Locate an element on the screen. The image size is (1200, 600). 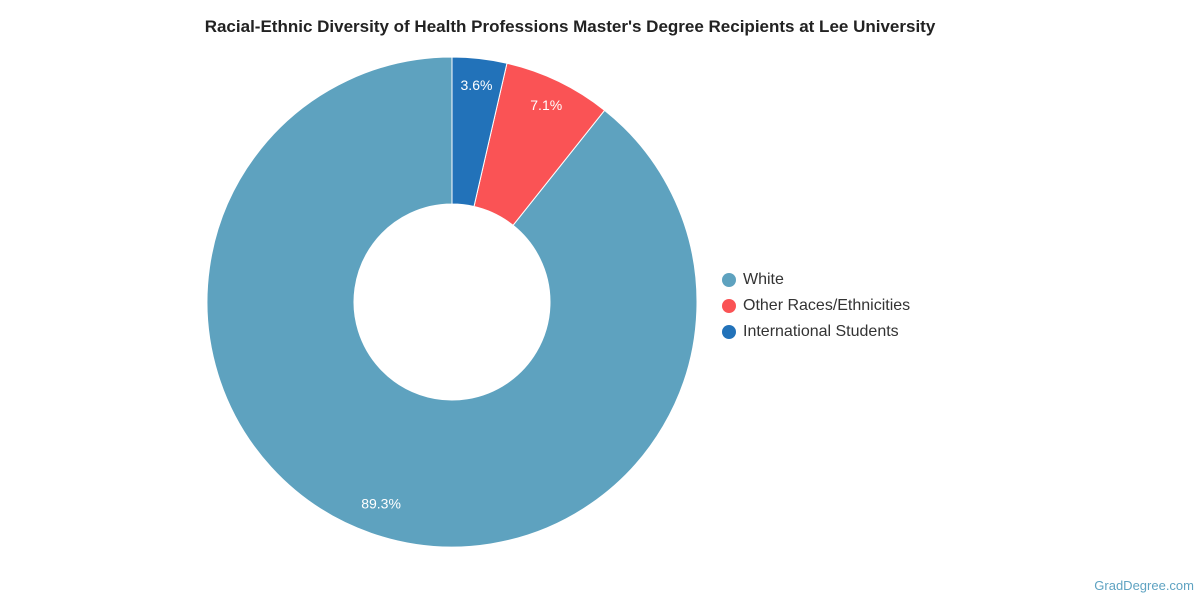
legend-label-international: International Students is located at coordinates (821, 331).